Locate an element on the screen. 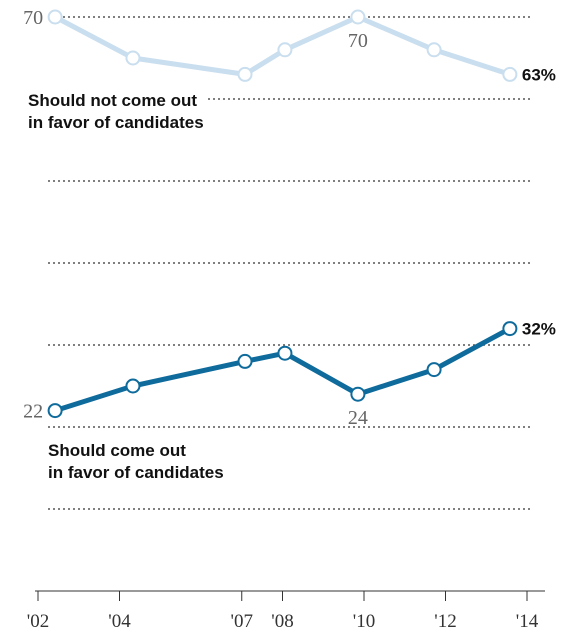  x-tick-label: '08 is located at coordinates (282, 621).